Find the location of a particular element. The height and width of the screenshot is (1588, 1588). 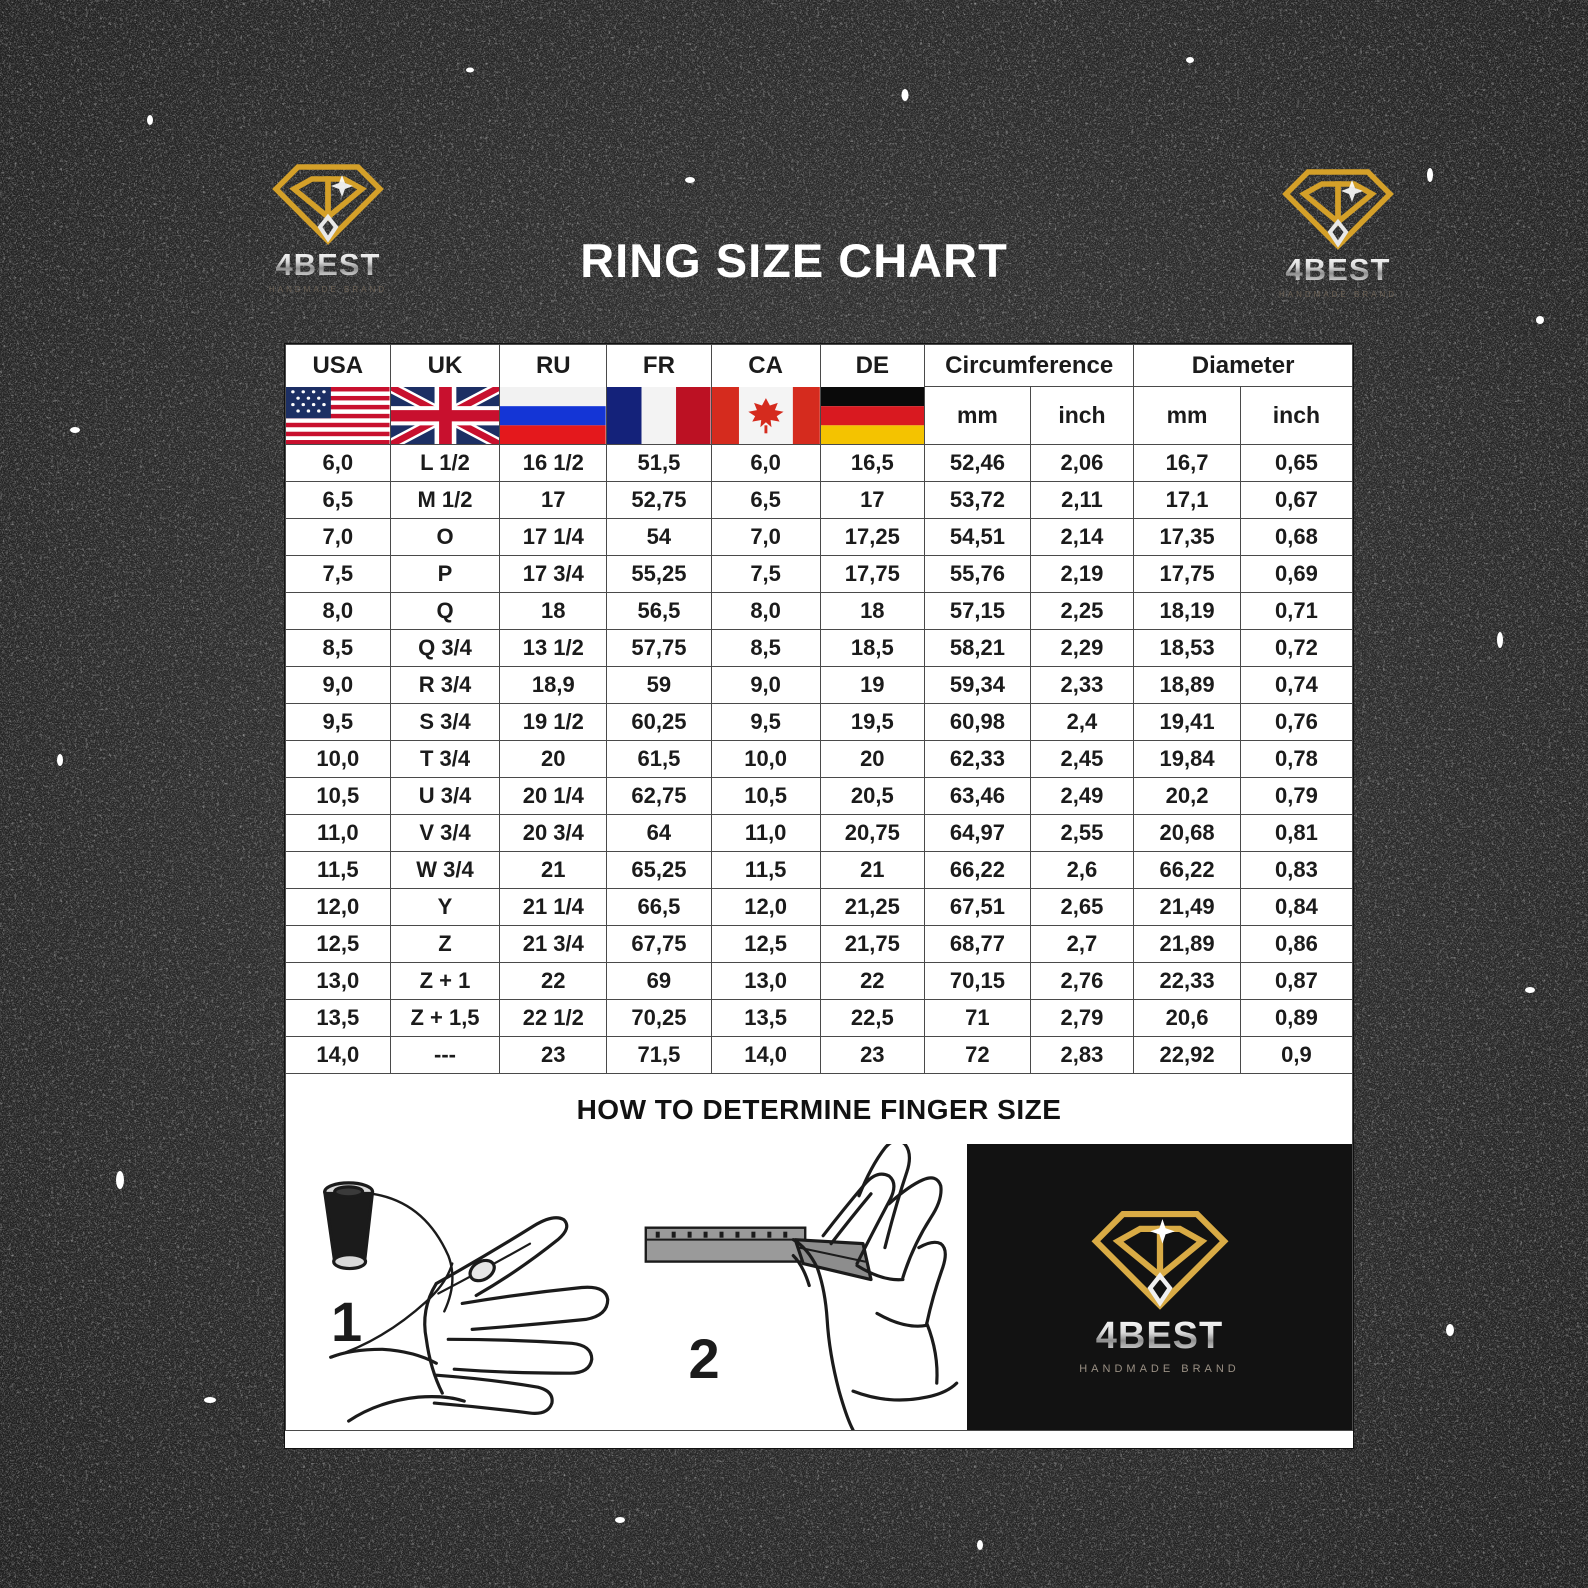

unit-circumference-mm: mm is located at coordinates (977, 415).